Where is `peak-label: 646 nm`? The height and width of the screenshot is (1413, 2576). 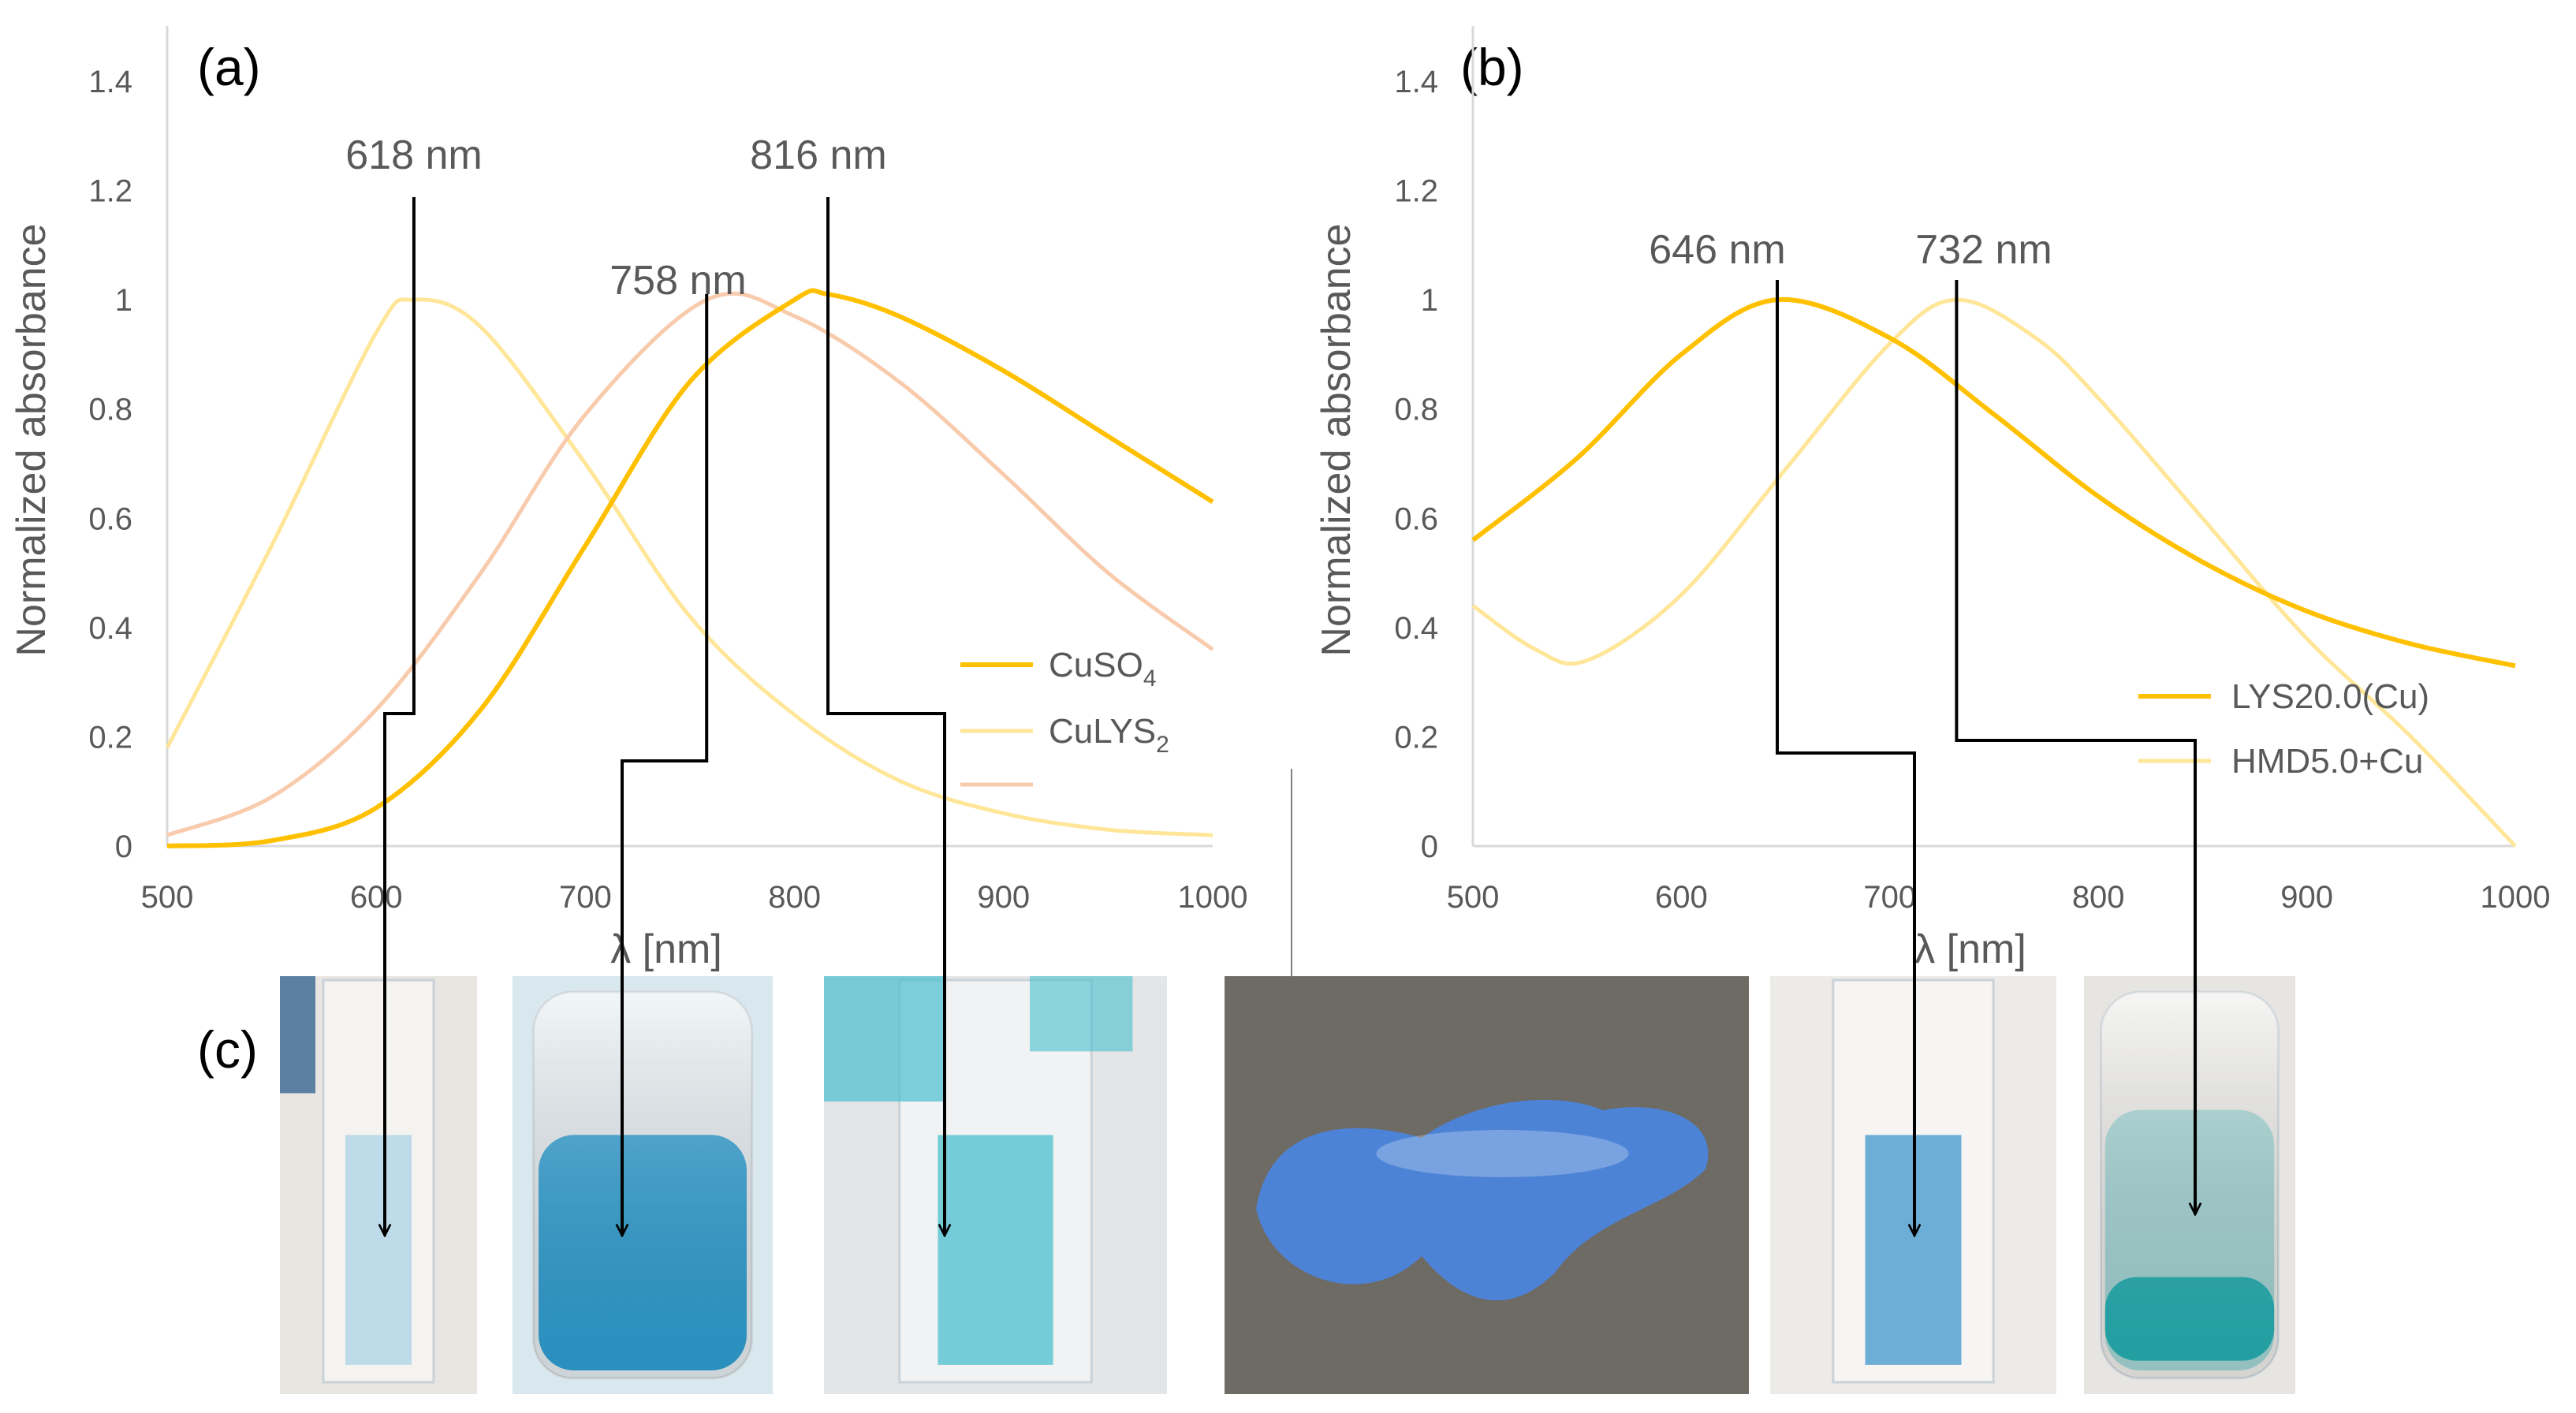
peak-label: 646 nm is located at coordinates (1717, 250).